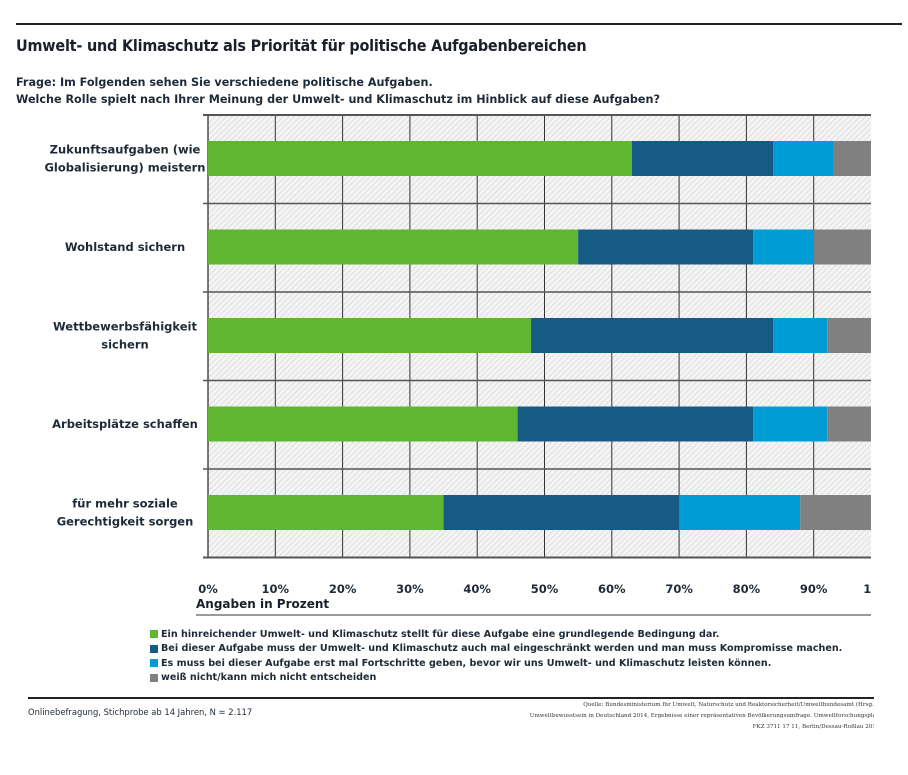 The image size is (908, 775). I want to click on x-axis-title: Angaben in Prozent, so click(262, 604).